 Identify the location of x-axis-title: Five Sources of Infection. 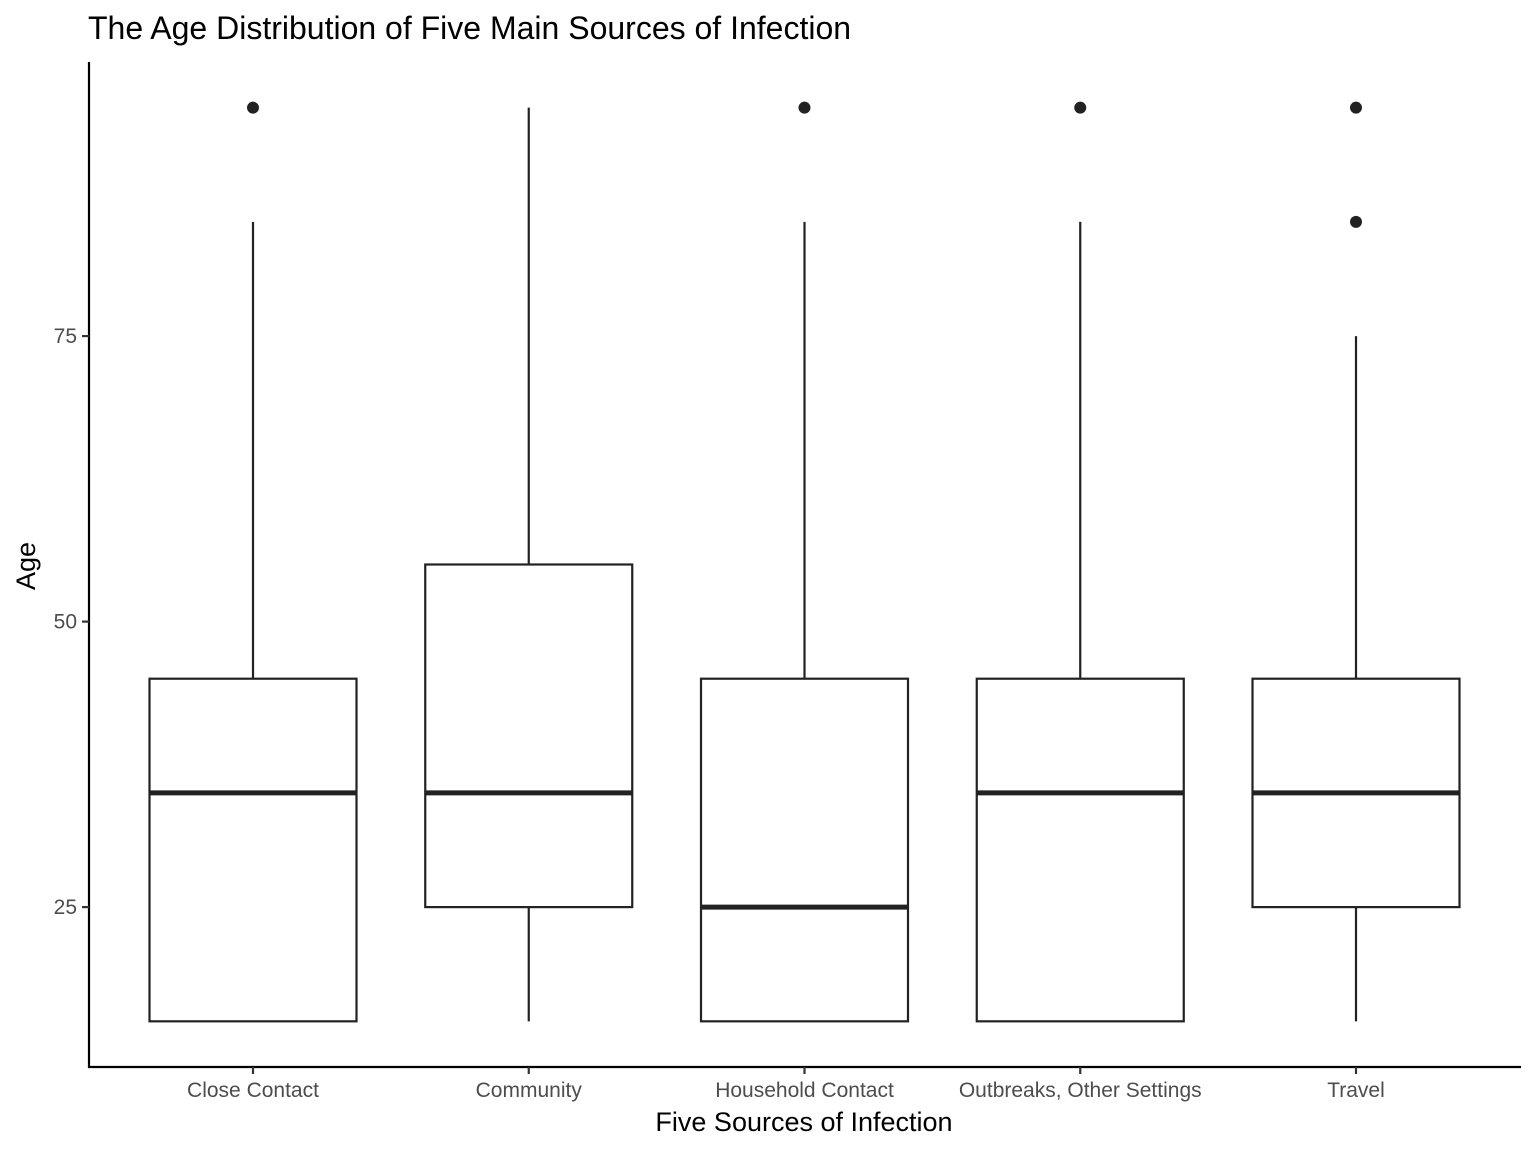
(803, 1122).